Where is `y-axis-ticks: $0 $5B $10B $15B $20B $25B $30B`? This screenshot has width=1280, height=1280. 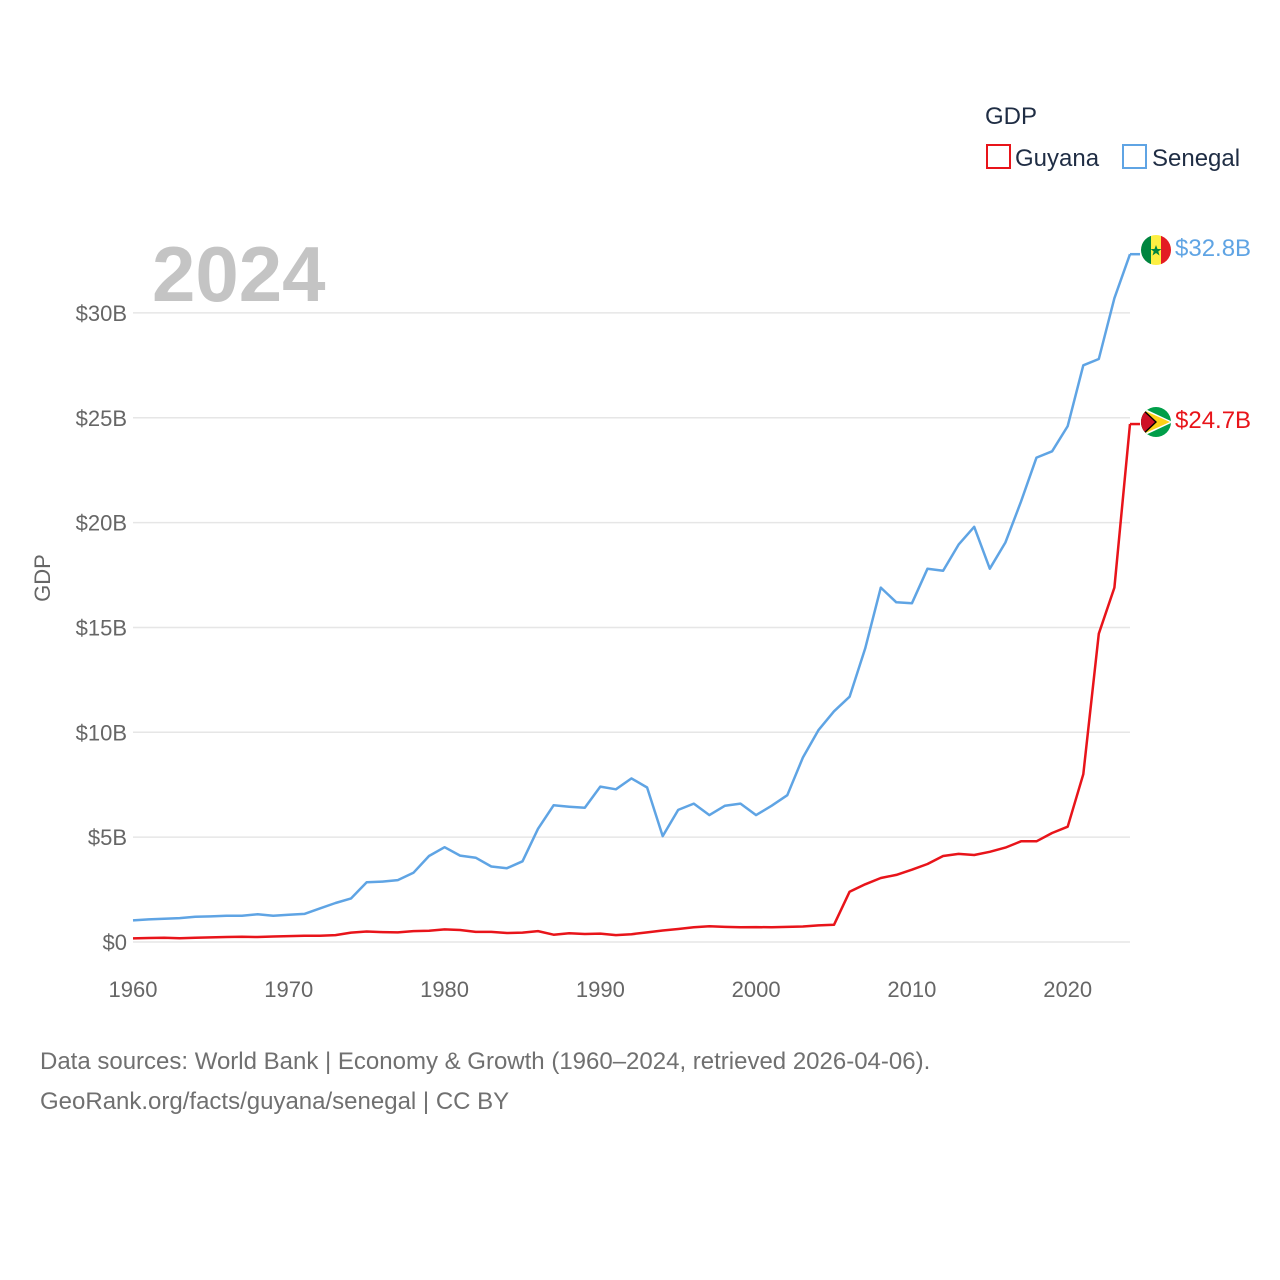 y-axis-ticks: $0 $5B $10B $15B $20B $25B $30B is located at coordinates (101, 628).